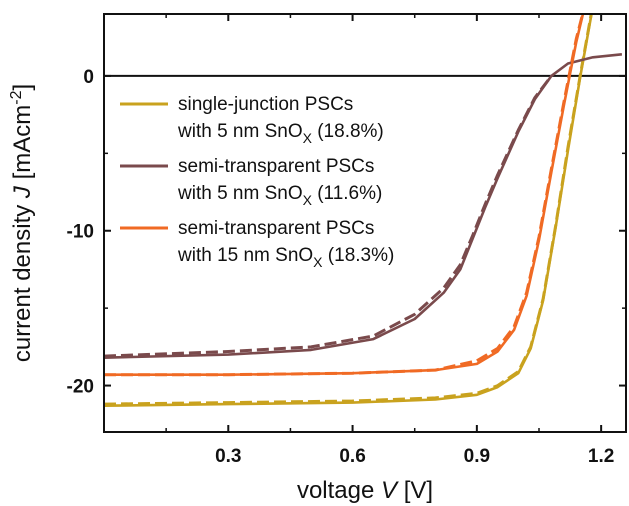 The width and height of the screenshot is (629, 506). I want to click on x-tick-label: 0.9, so click(477, 456).